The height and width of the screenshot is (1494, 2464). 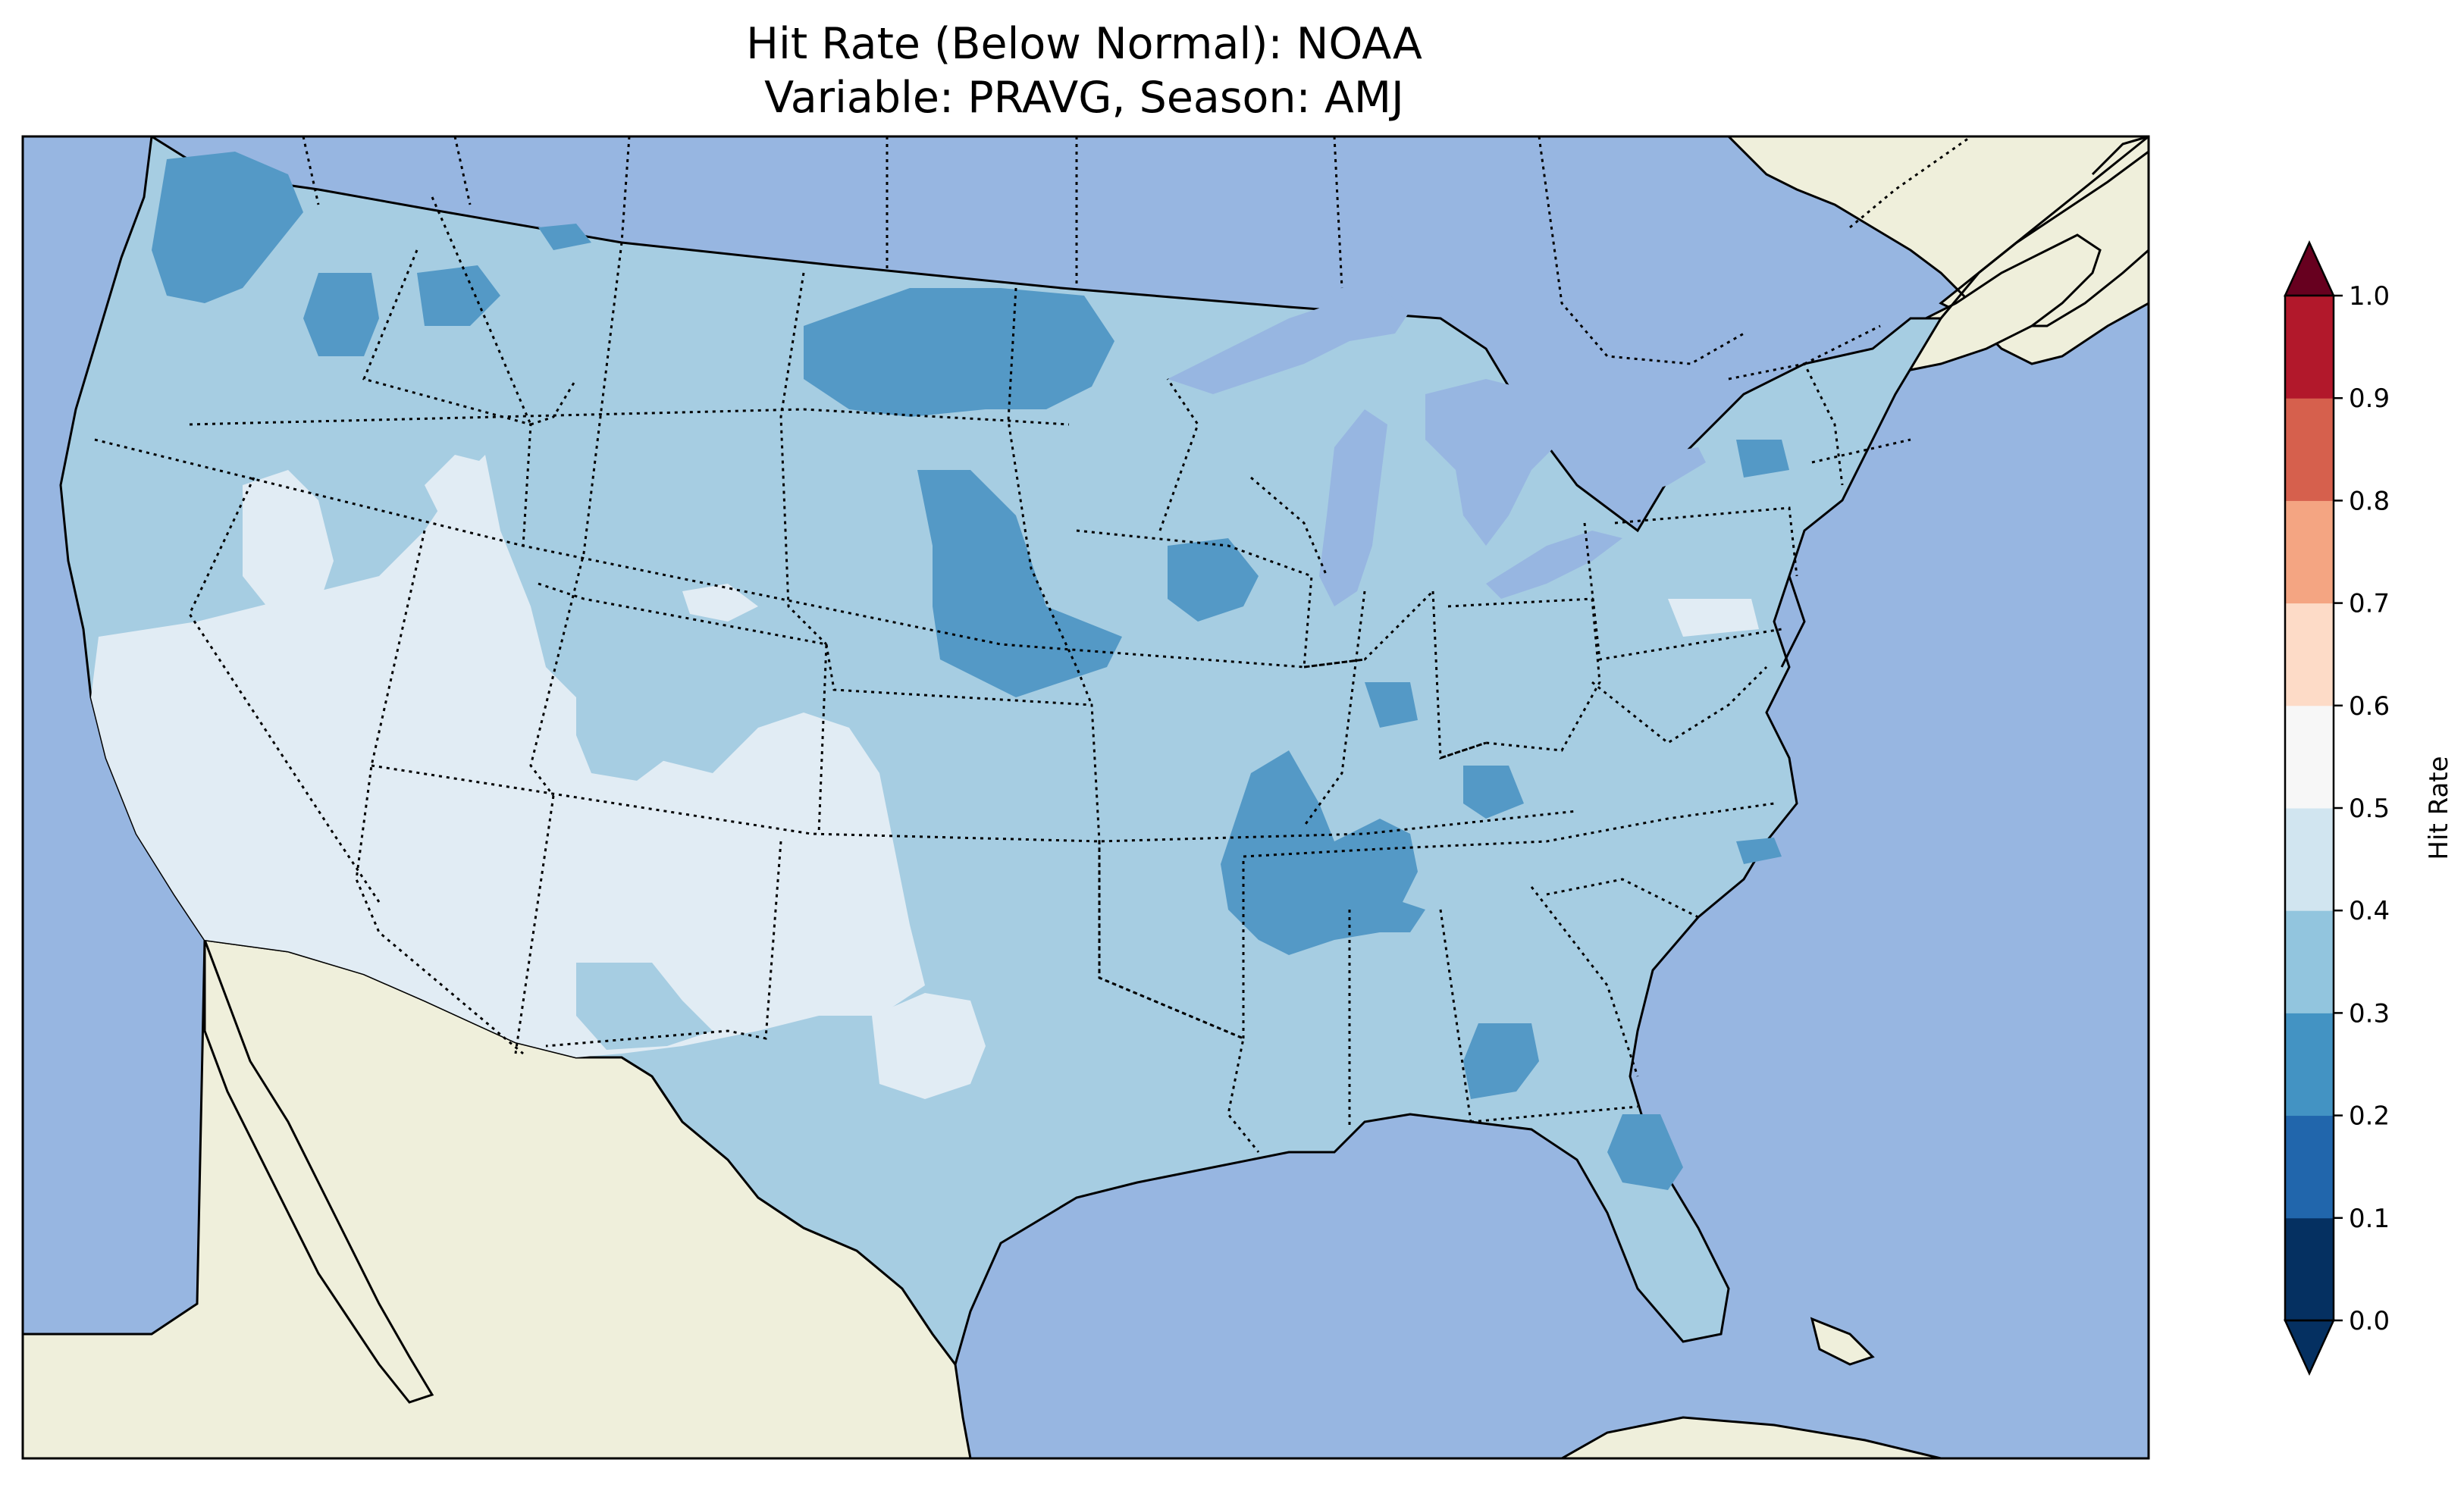 I want to click on band-0.2-0.3-midsouth, so click(x=1323, y=852).